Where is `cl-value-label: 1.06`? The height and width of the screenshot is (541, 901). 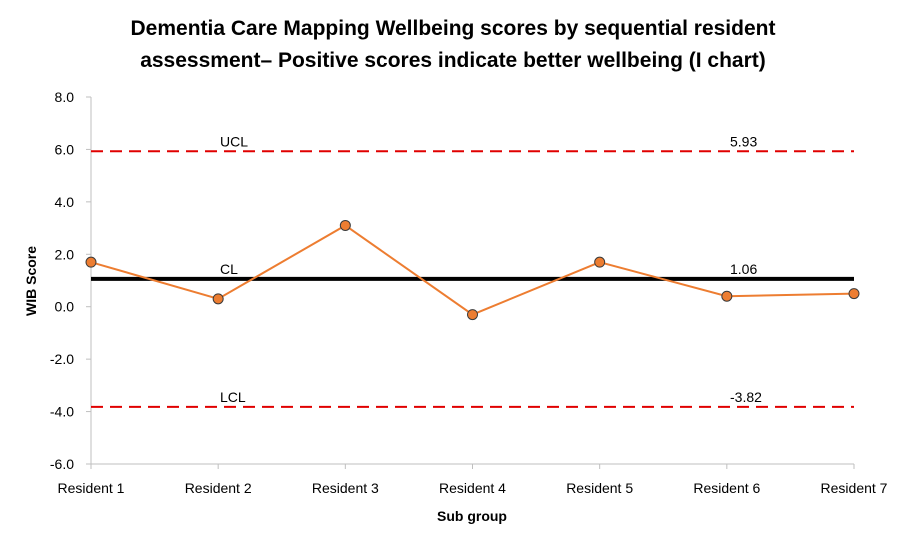 cl-value-label: 1.06 is located at coordinates (743, 269).